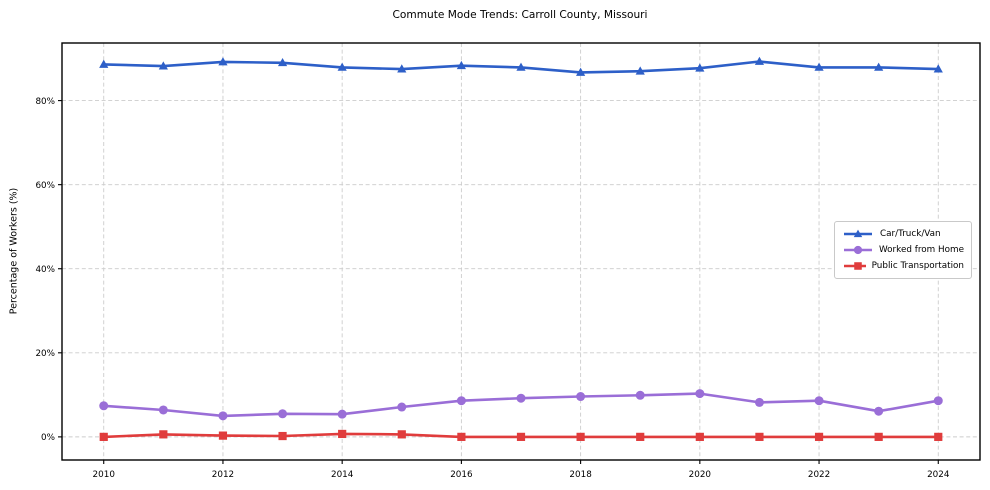  I want to click on x-tick-label: 2012, so click(223, 475).